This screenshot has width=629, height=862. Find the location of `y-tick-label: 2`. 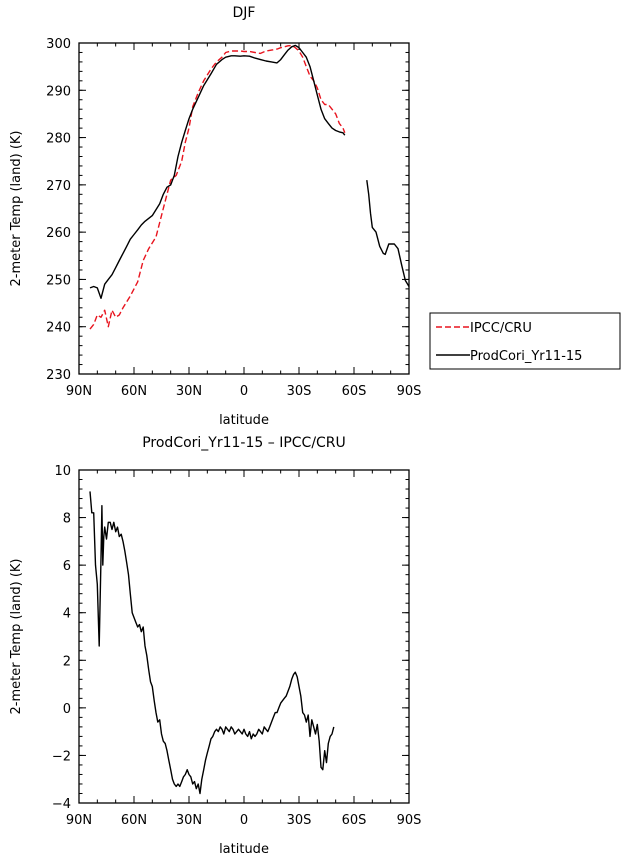

y-tick-label: 2 is located at coordinates (67, 661).